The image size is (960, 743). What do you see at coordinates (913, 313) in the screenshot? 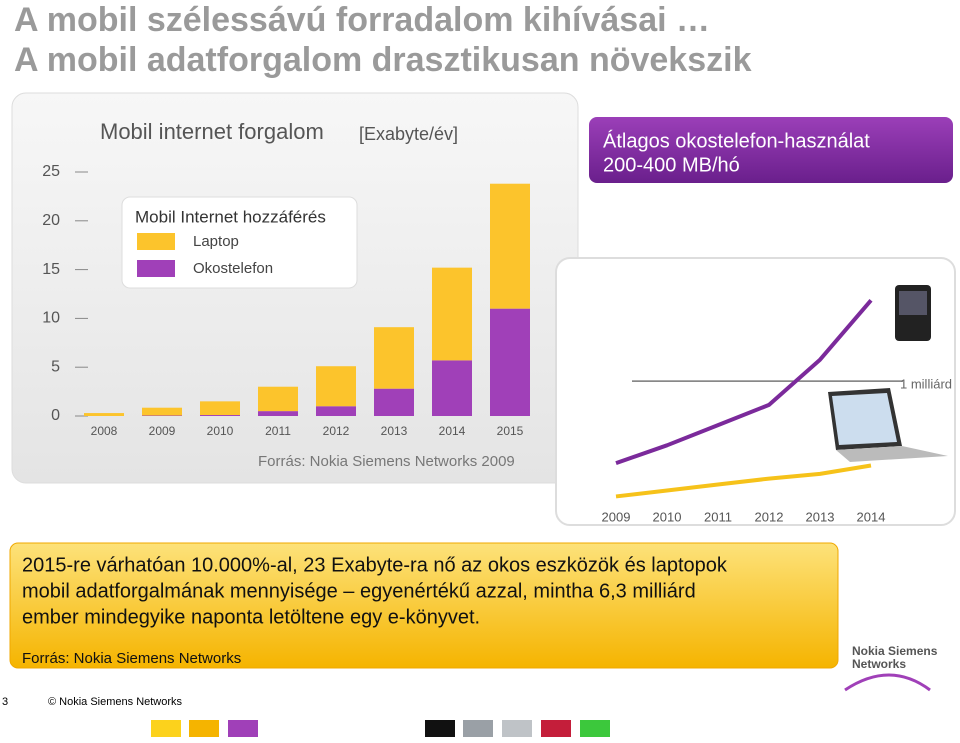
I see `phone-icon` at bounding box center [913, 313].